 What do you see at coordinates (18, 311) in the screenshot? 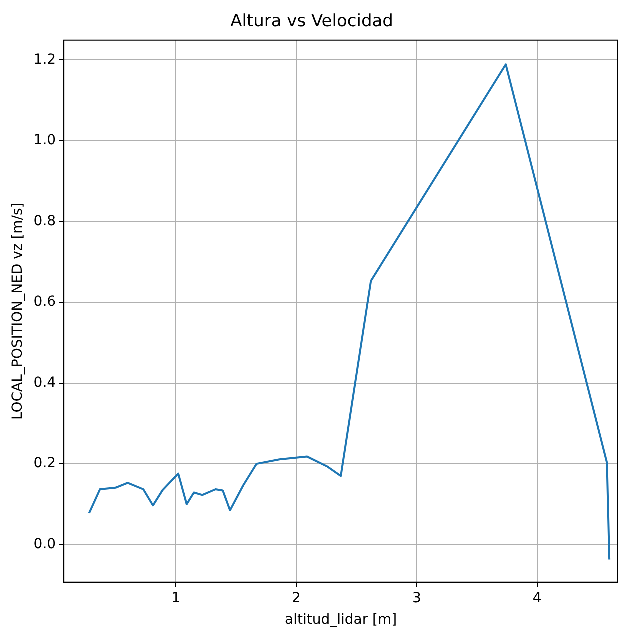
I see `y-axis-title: LOCAL_POSITION_NED vz [m/s]` at bounding box center [18, 311].